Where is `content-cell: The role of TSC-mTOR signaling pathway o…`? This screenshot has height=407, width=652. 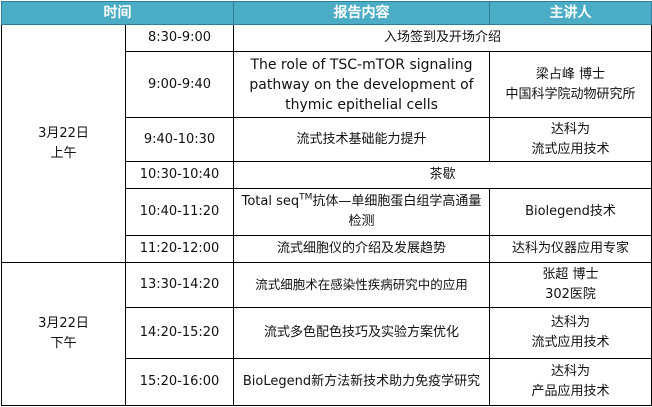
content-cell: The role of TSC-mTOR signaling pathway o… is located at coordinates (361, 84).